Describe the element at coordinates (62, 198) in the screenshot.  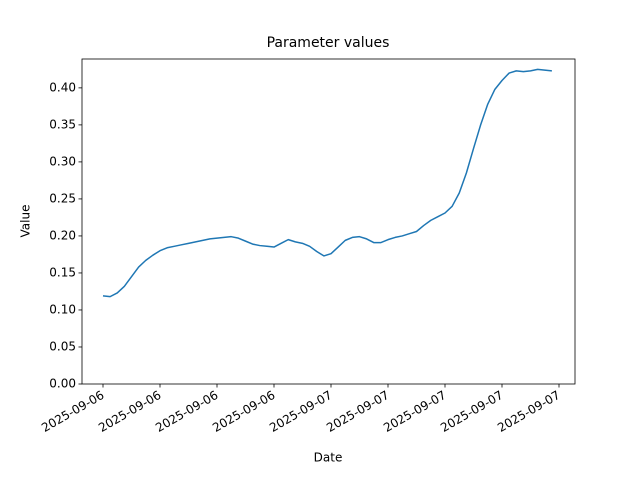
I see `y-tick-label: 0.25` at that location.